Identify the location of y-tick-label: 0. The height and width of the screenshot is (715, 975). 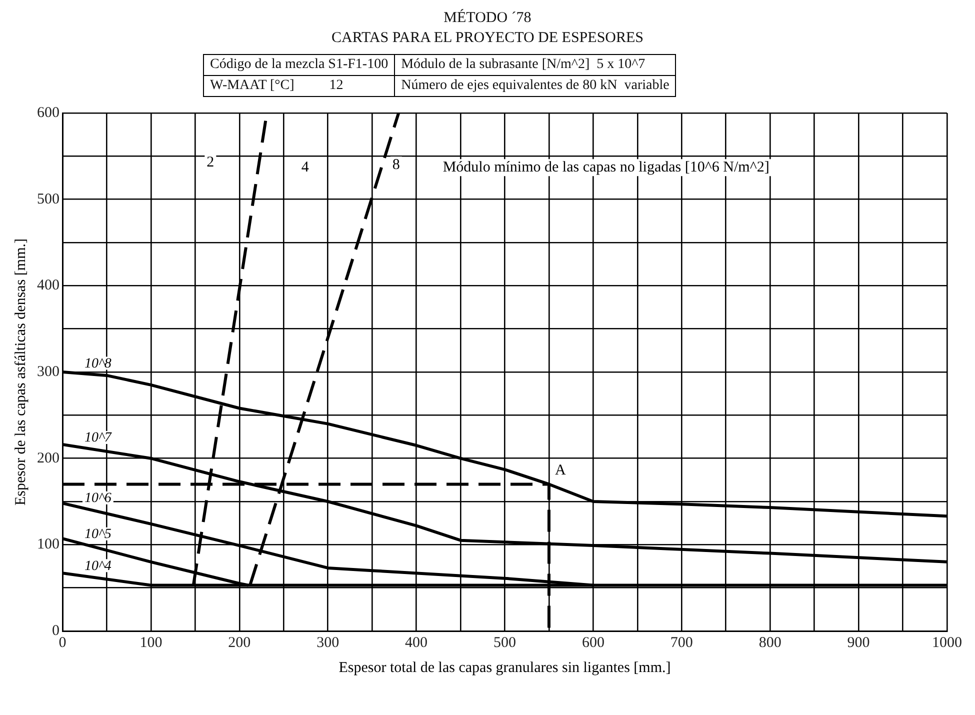
(56, 630).